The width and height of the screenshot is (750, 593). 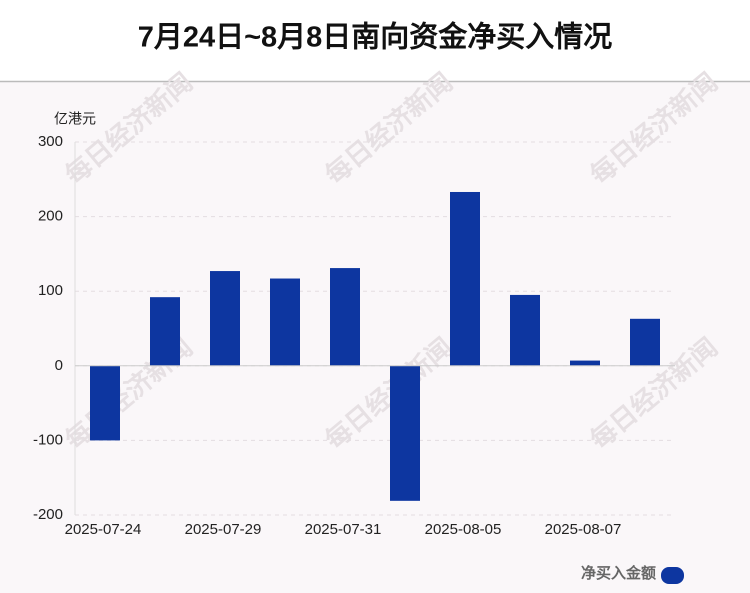 I want to click on y-tick-label: 100, so click(x=50, y=290).